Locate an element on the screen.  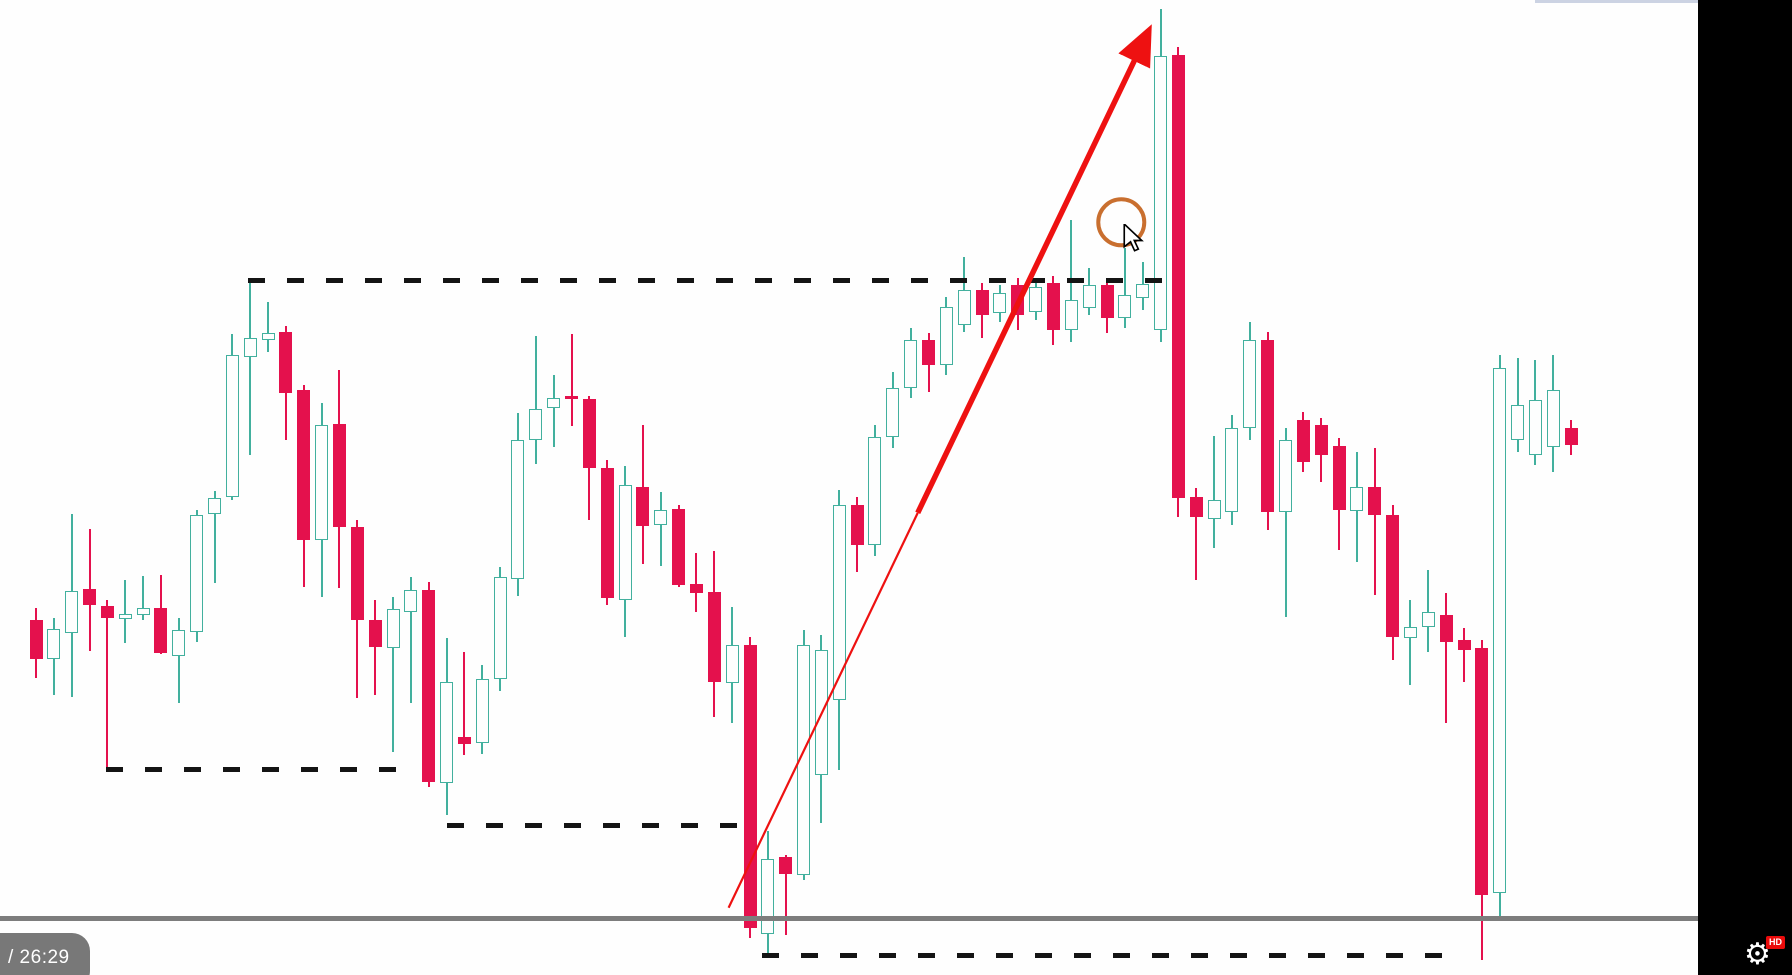
resistance-zone-line is located at coordinates (709, 280).